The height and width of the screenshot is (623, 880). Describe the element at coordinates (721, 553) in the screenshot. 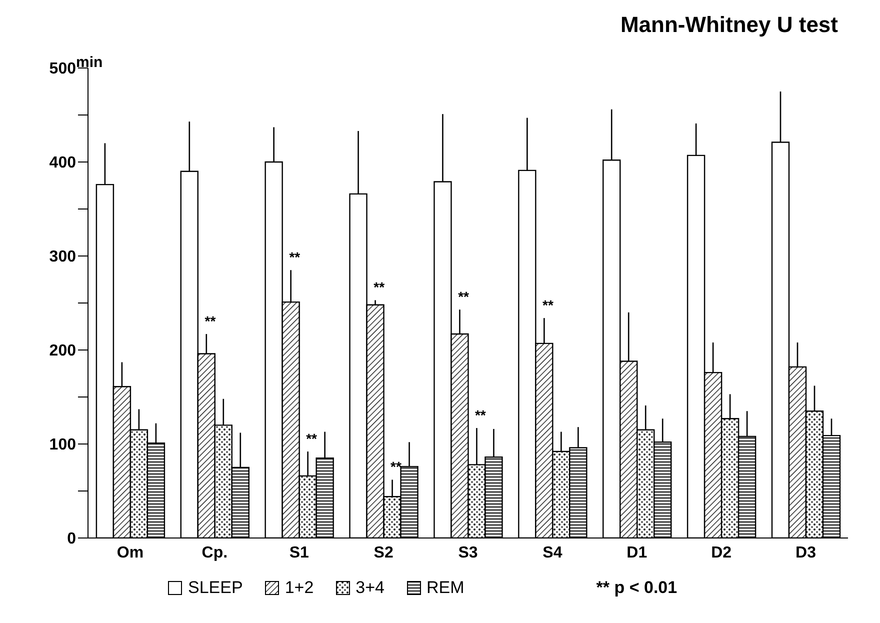

I see `x-tick-label: D2` at that location.